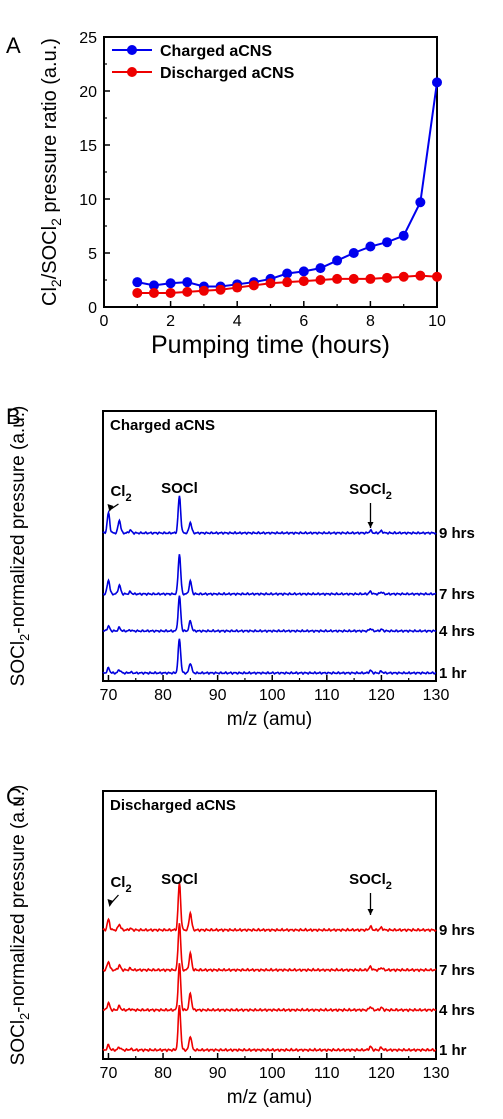  Describe the element at coordinates (104, 321) in the screenshot. I see `x-tick-label: 0` at that location.